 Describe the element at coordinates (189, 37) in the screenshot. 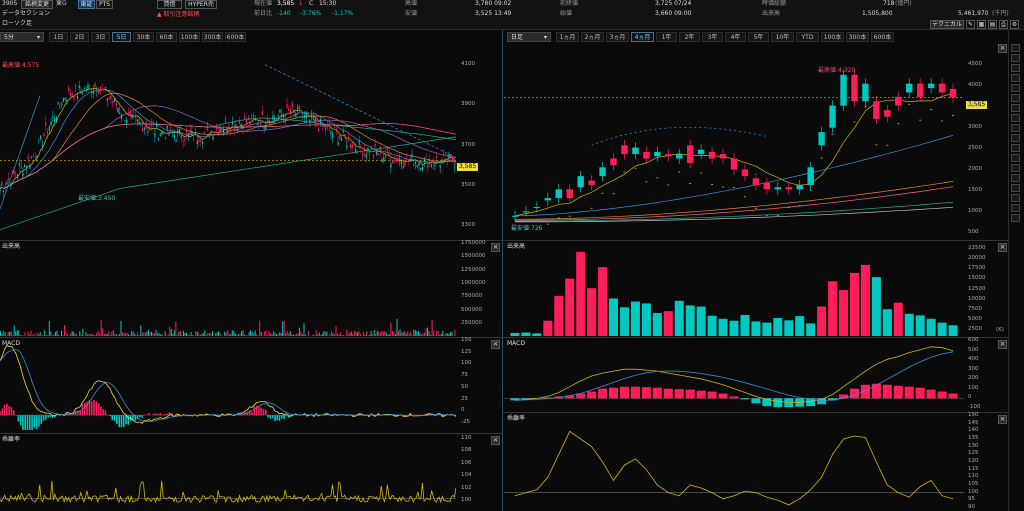

I see `left-tab-6: 100本` at that location.